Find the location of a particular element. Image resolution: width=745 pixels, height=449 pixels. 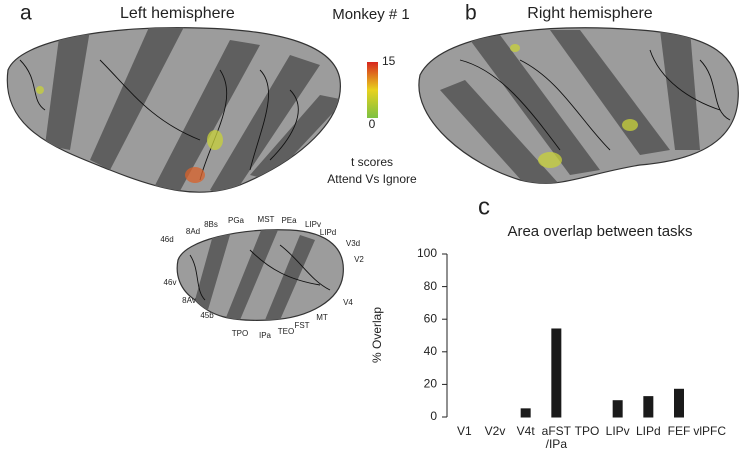

area-label: V2 is located at coordinates (359, 259).